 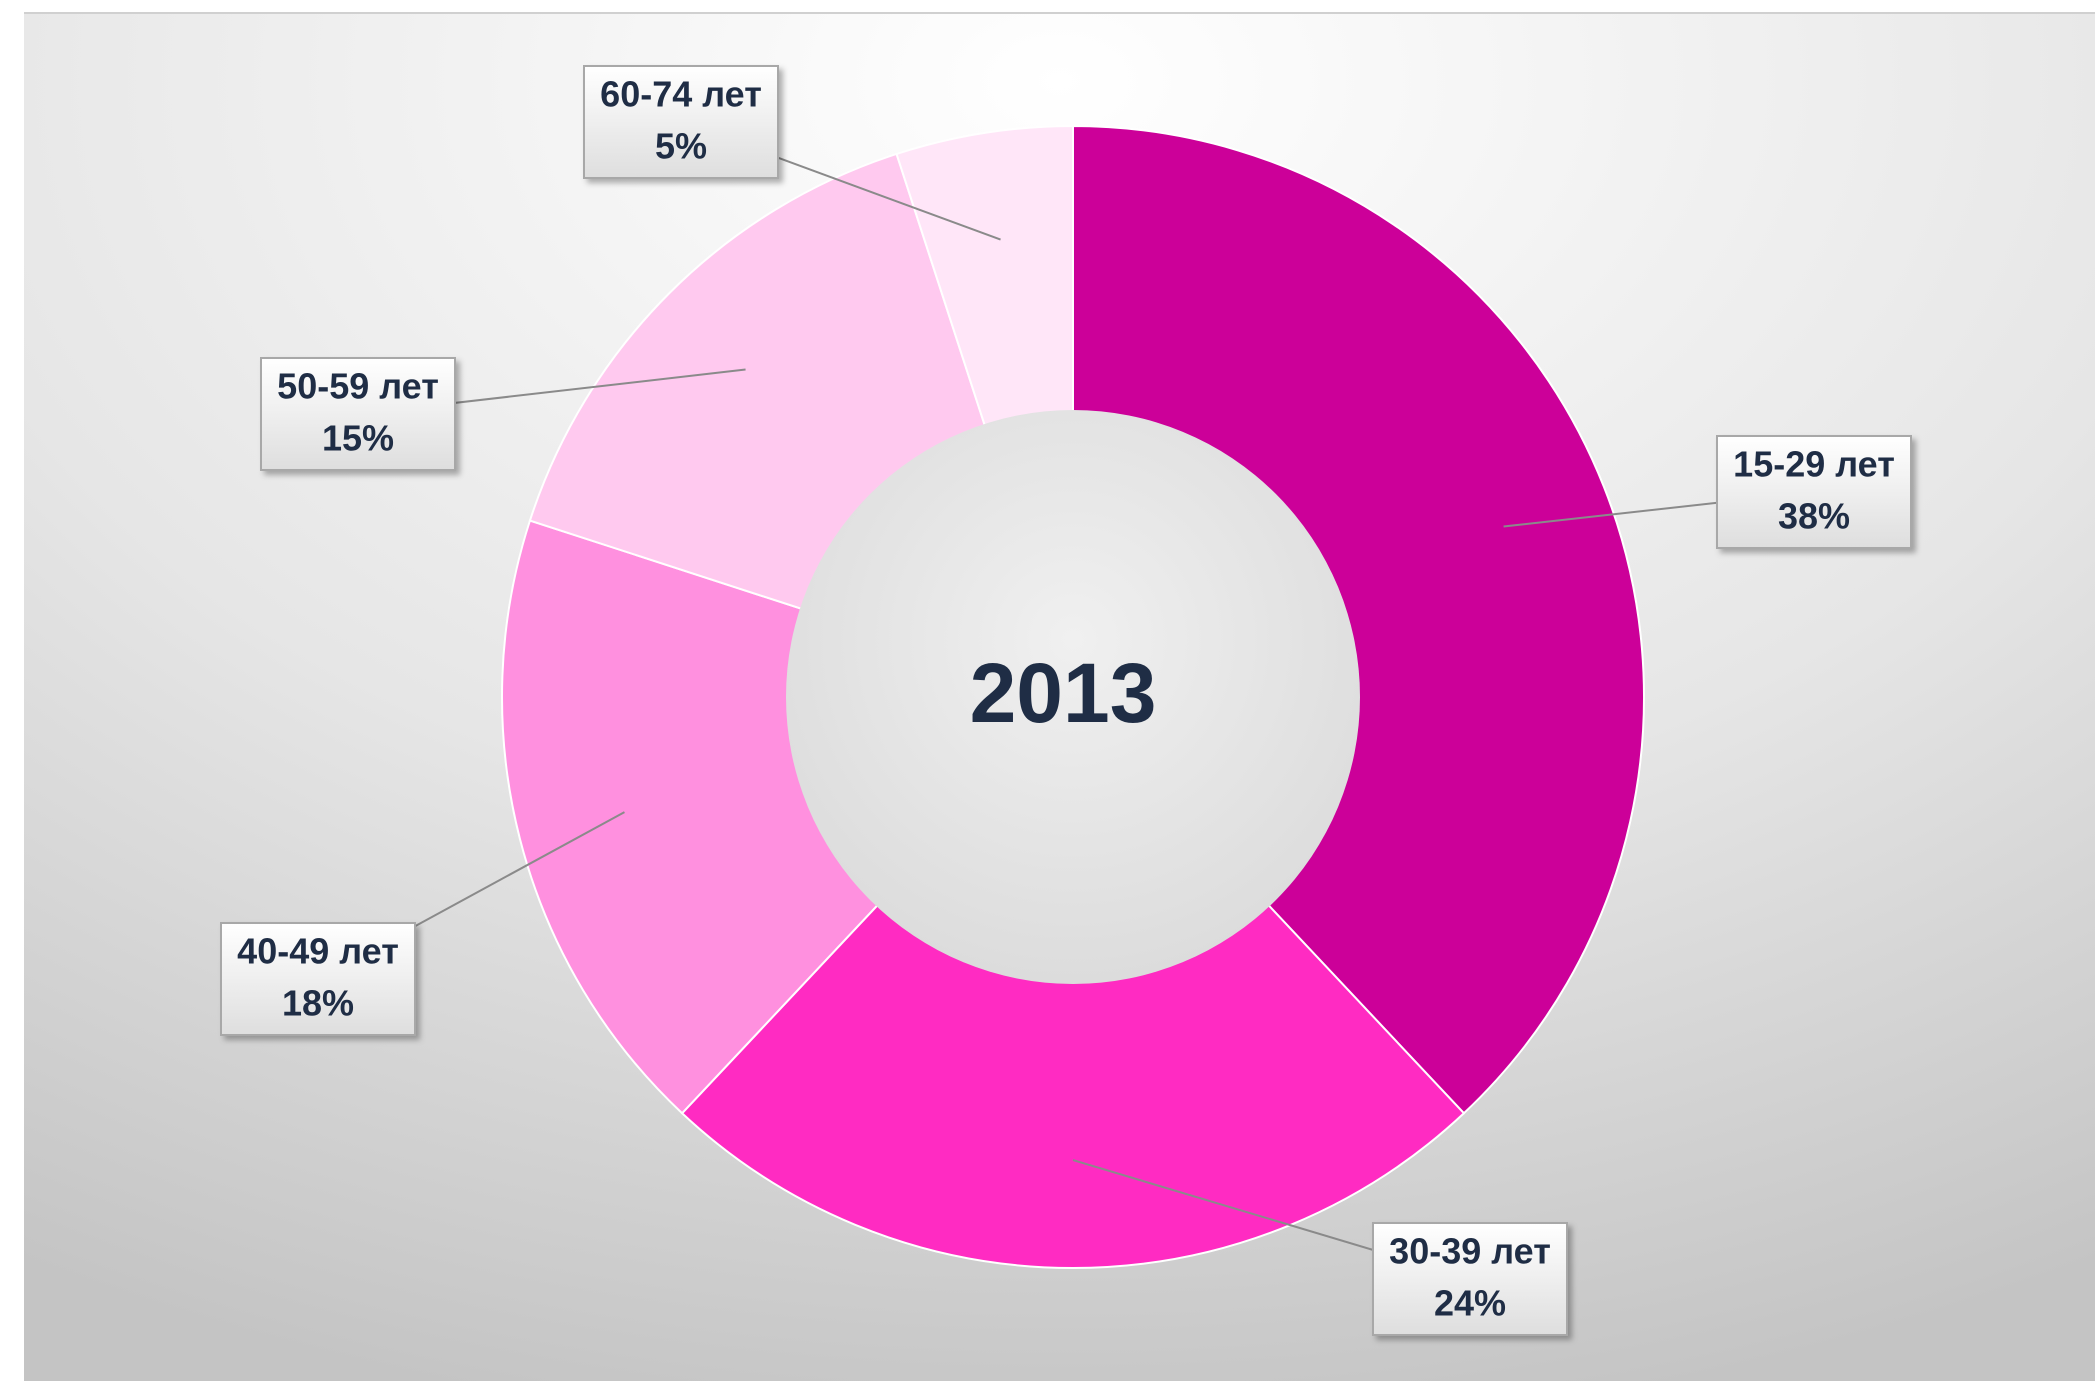 I want to click on category-label: 40-49 лет, so click(x=318, y=951).